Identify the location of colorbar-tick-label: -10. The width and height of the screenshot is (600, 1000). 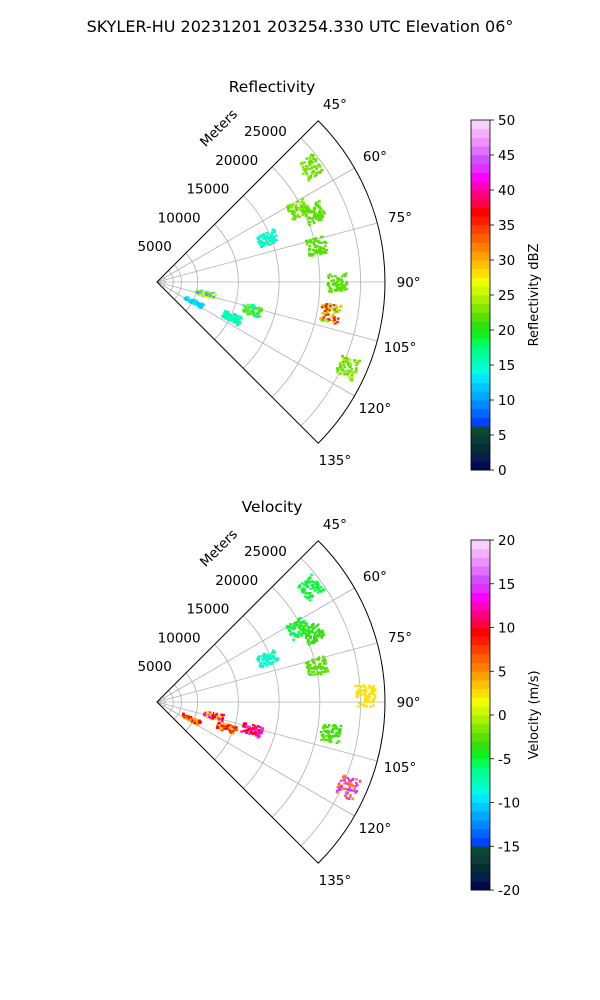
(509, 804).